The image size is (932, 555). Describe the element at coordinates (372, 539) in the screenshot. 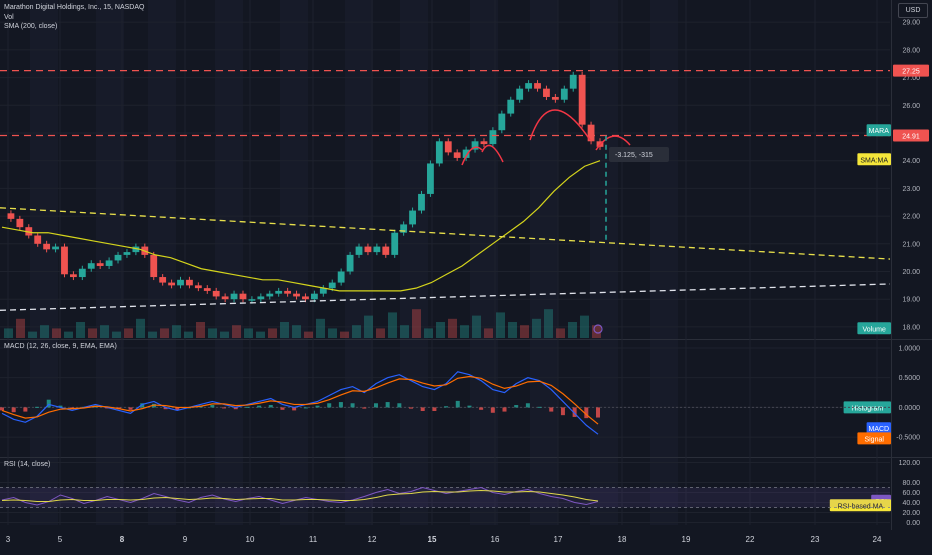

I see `x-tick-label: 12` at that location.